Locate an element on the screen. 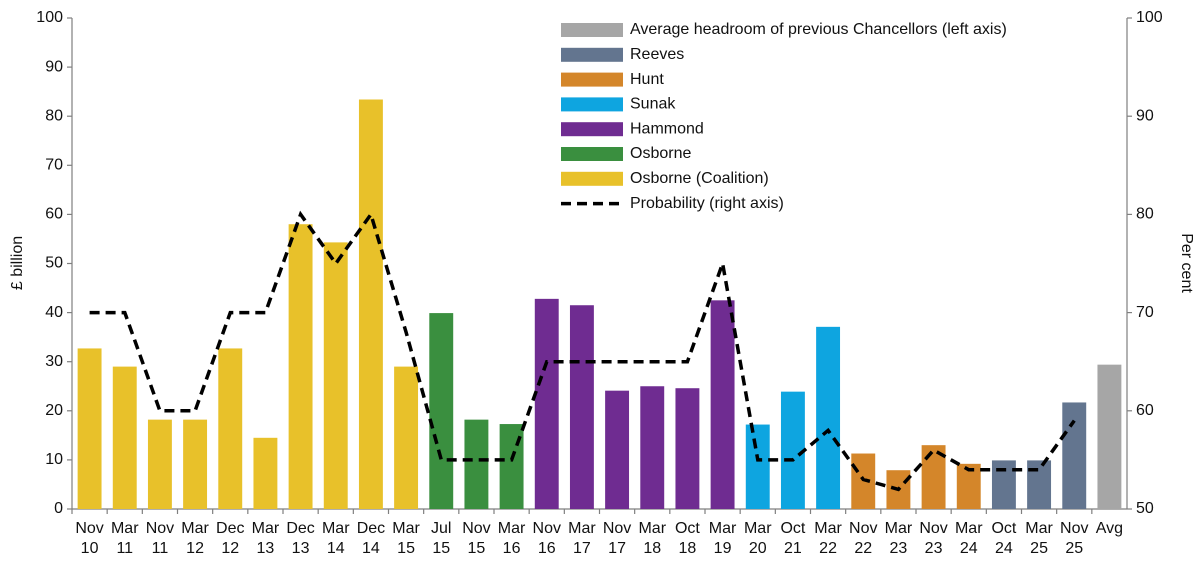 The image size is (1200, 569). legend-label: Osborne is located at coordinates (660, 153).